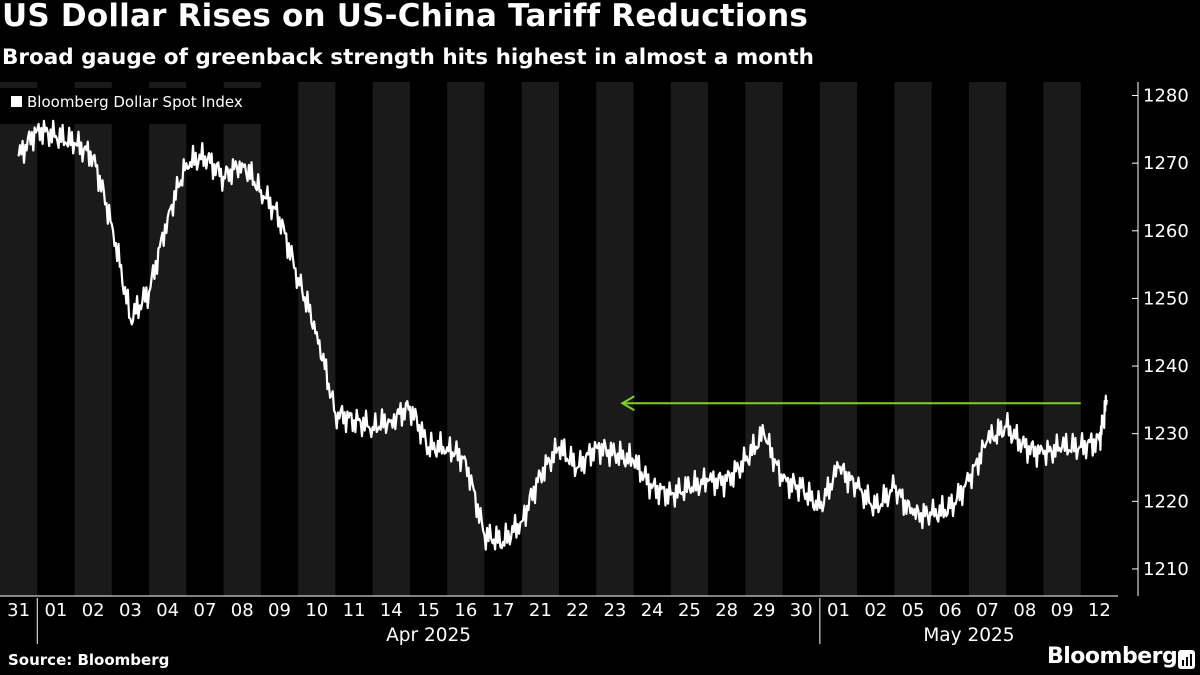  I want to click on y-tick-label: 1250, so click(1166, 298).